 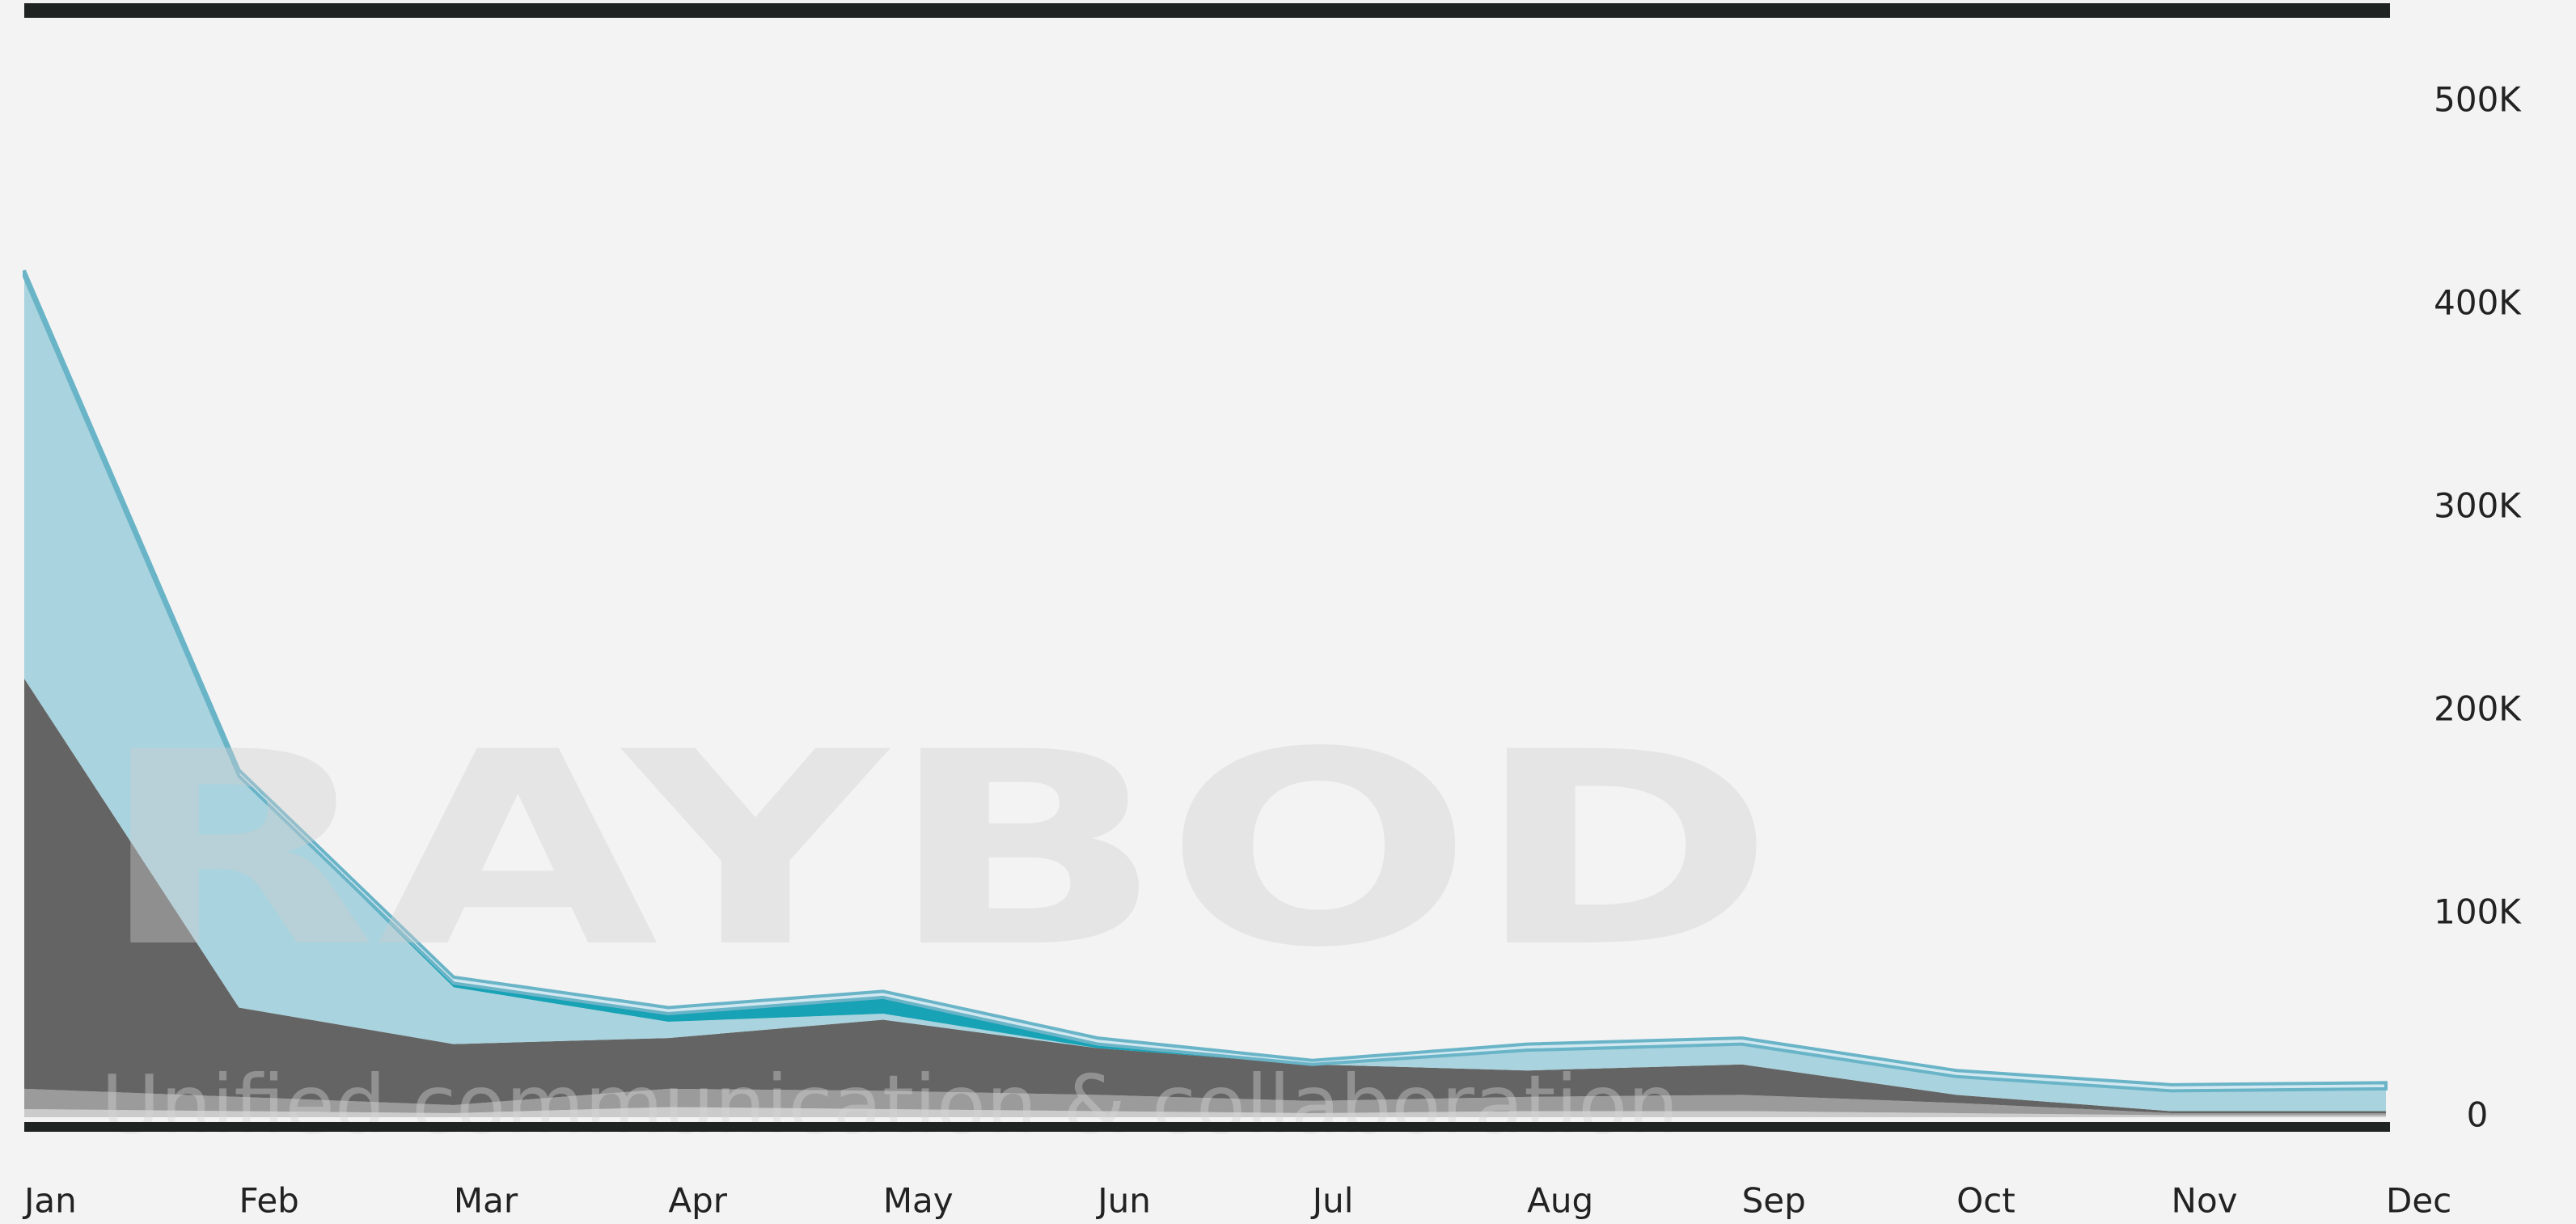 What do you see at coordinates (50, 1201) in the screenshot?
I see `x-tick-label: Jan` at bounding box center [50, 1201].